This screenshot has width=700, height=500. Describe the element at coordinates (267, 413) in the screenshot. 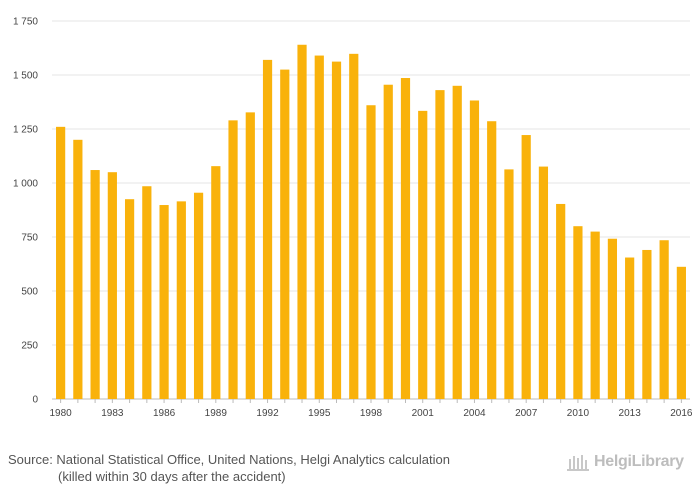

I see `x-tick-label: 1992` at that location.